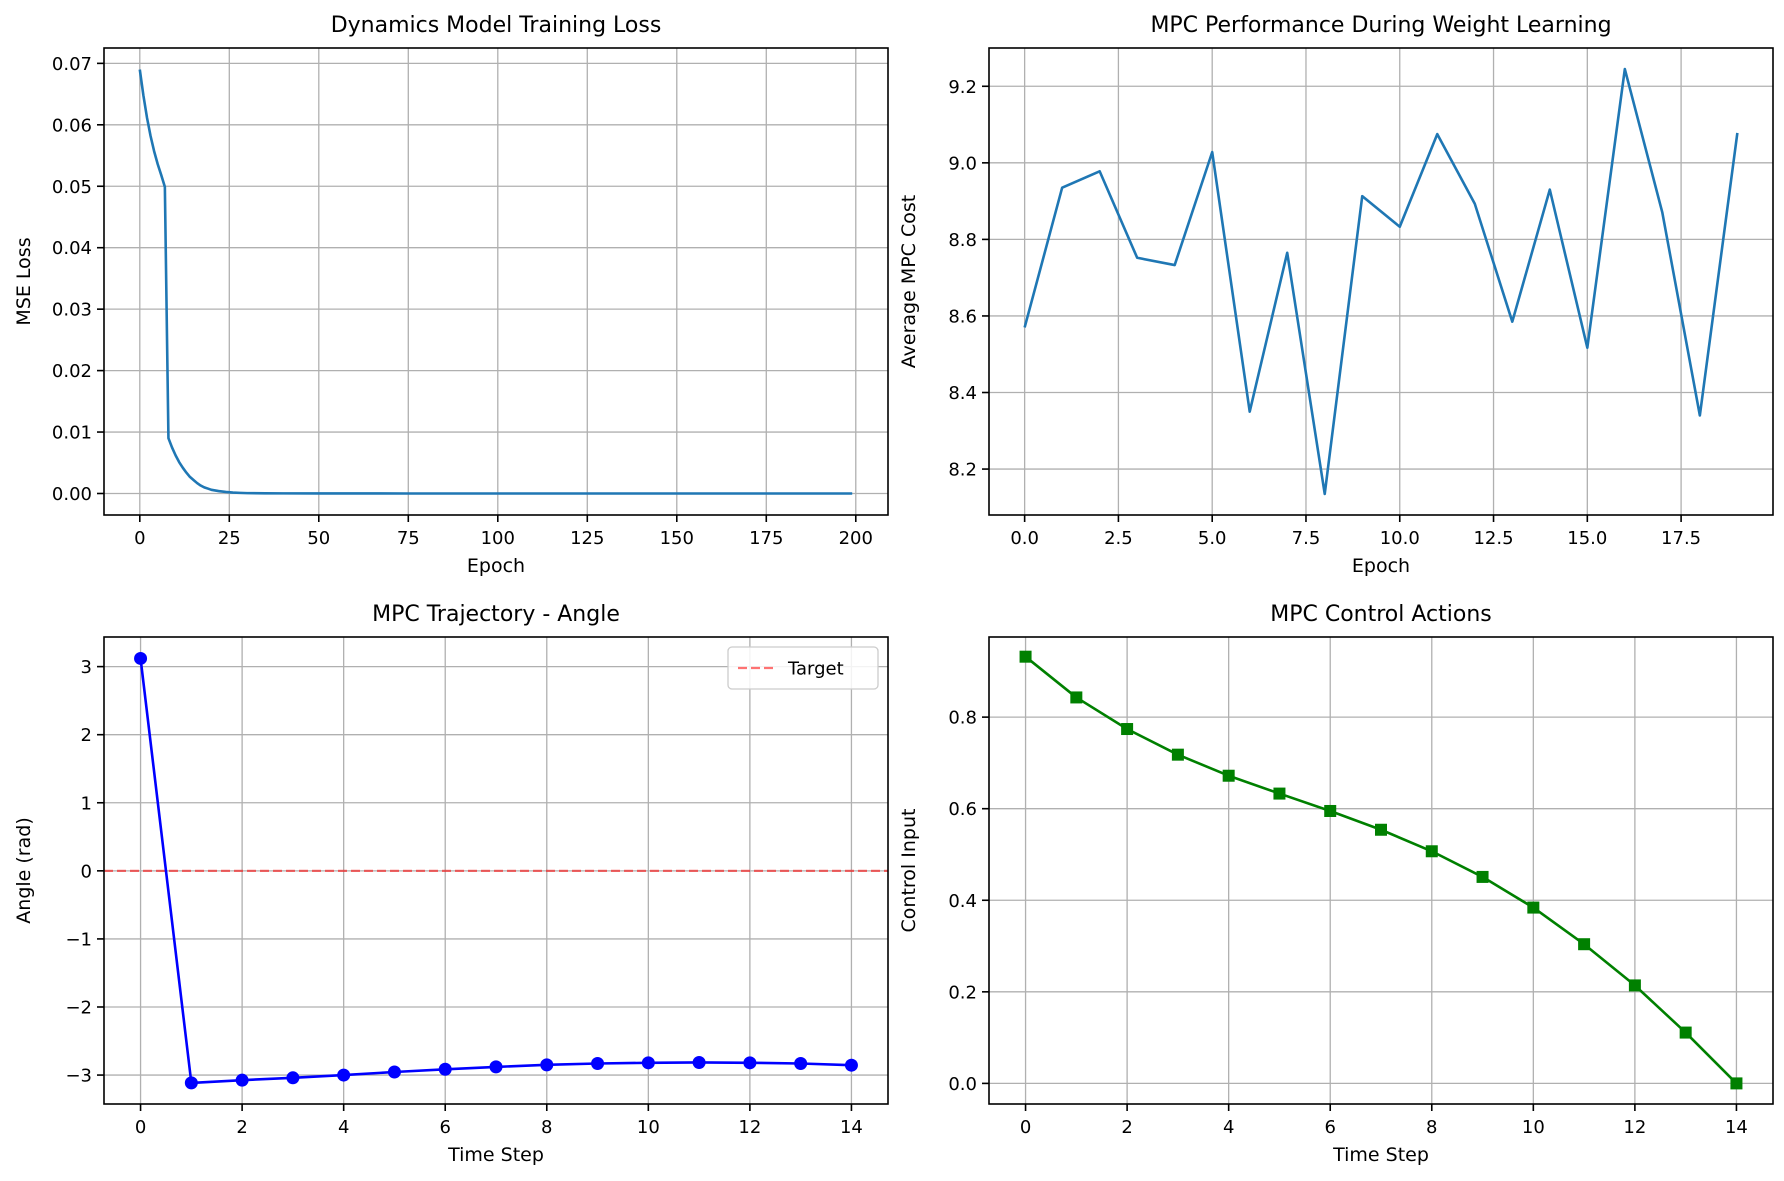 Image resolution: width=1784 pixels, height=1181 pixels. Describe the element at coordinates (815, 669) in the screenshot. I see `legend-entry: Target` at that location.